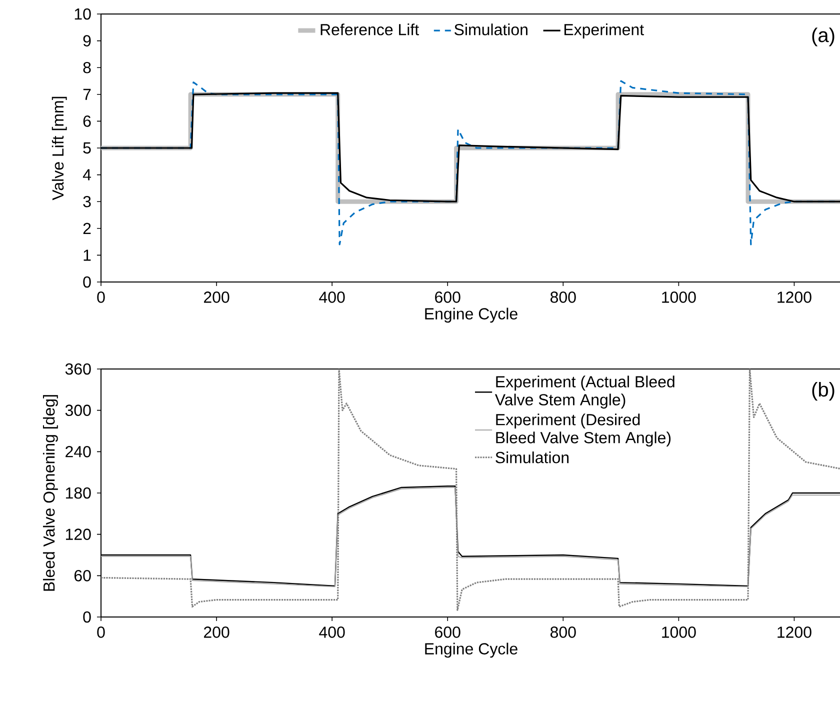 This screenshot has height=713, width=840. I want to click on y-tick-label: 7, so click(87, 94).